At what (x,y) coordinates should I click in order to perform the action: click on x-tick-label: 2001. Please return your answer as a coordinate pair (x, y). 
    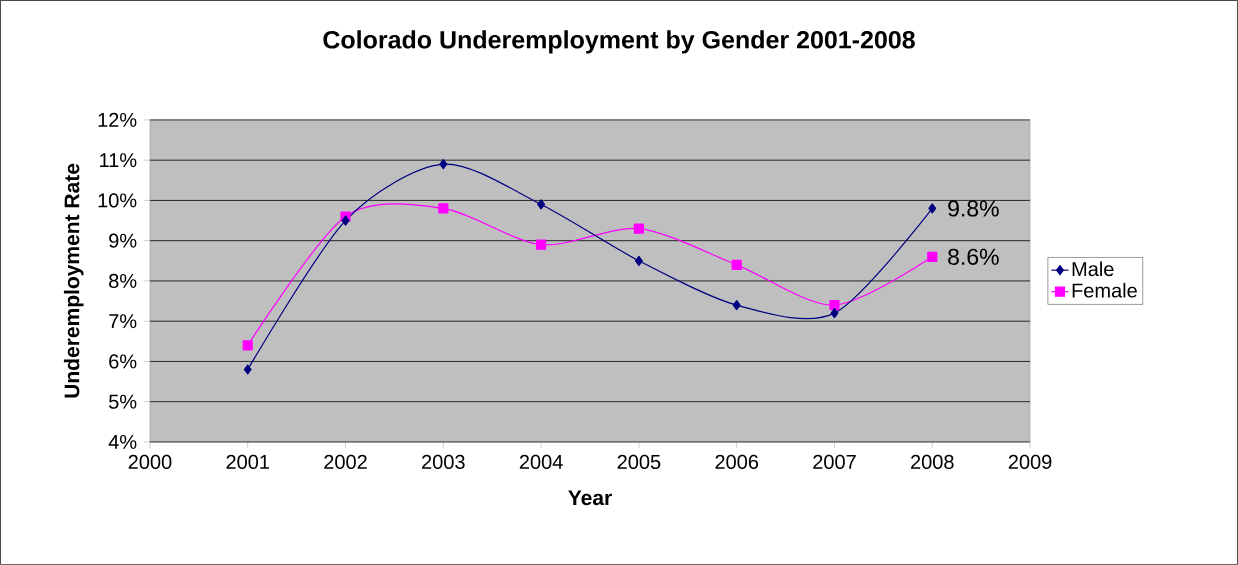
    Looking at the image, I should click on (247, 462).